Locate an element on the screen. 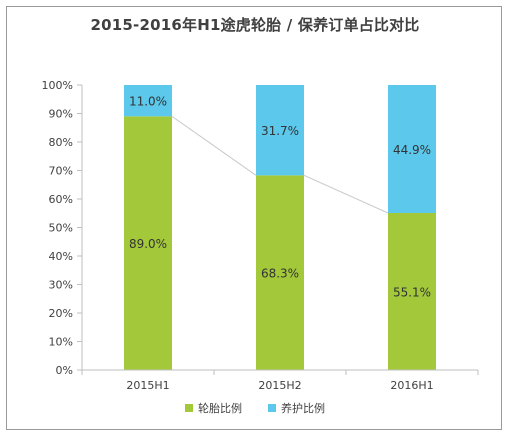  data-label: 11.0% is located at coordinates (148, 102).